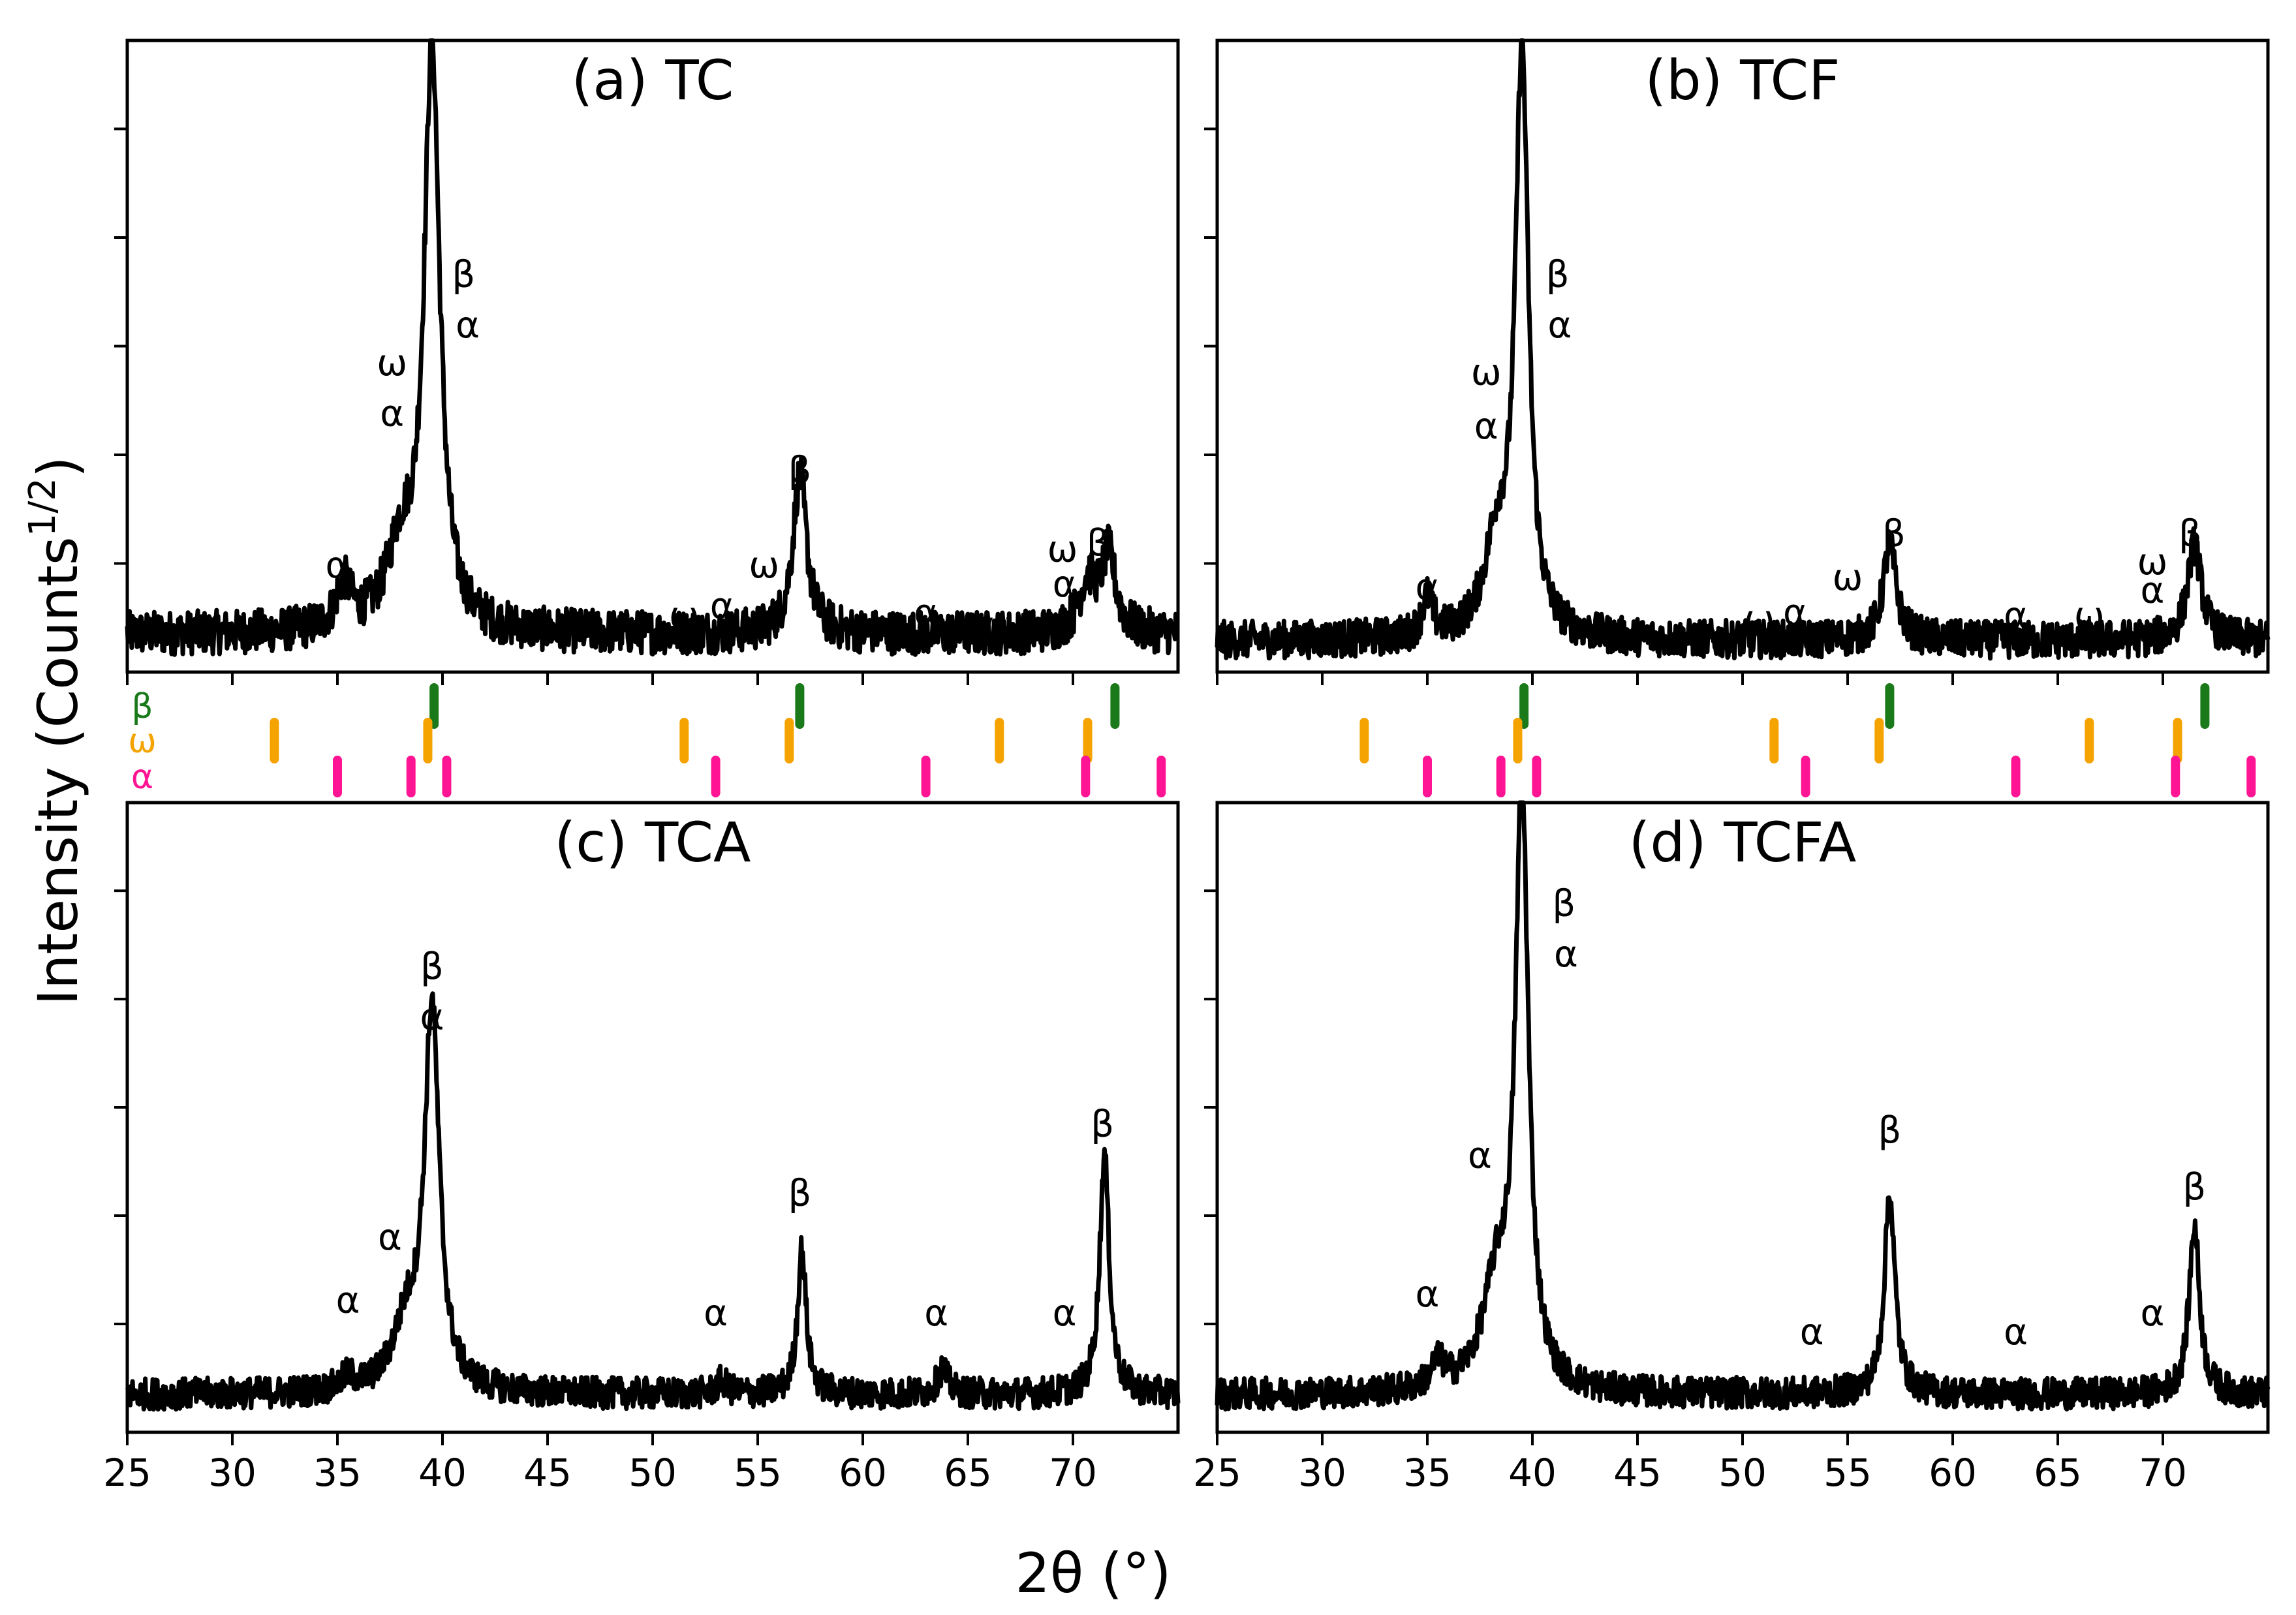 This screenshot has height=1615, width=2296. Describe the element at coordinates (142, 741) in the screenshot. I see `phase-letter: ω` at that location.